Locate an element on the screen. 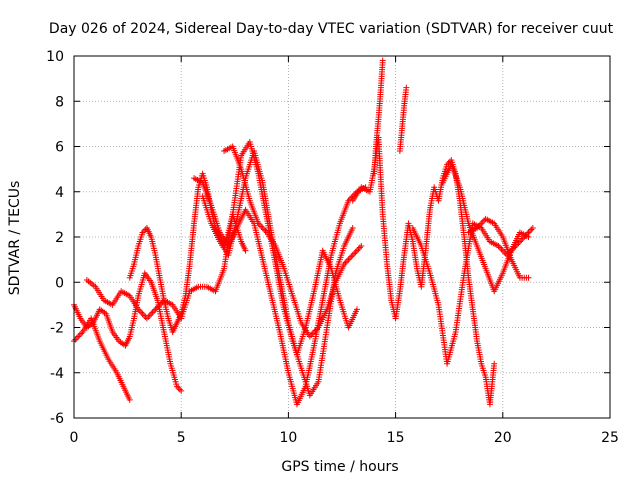 This screenshot has height=480, width=640. series-track-a is located at coordinates (128, 332).